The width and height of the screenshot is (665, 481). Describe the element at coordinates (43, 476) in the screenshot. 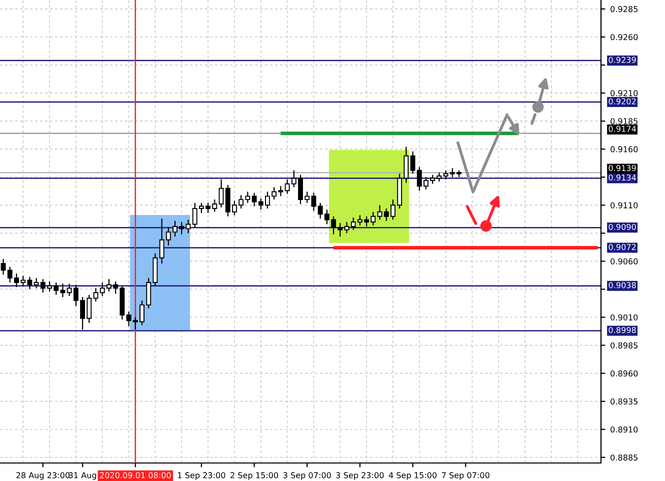

I see `x-tick-label: 28 Aug 23:00` at that location.